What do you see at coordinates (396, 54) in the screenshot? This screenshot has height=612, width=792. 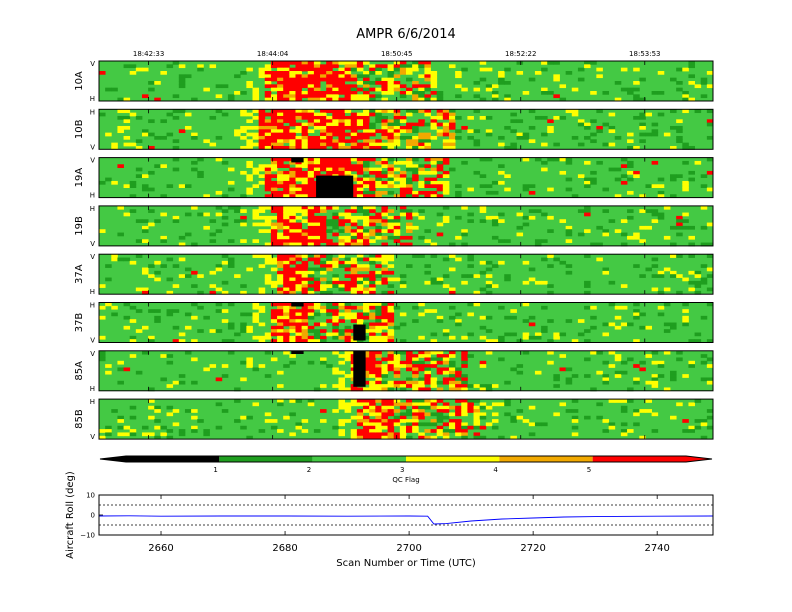 I see `top-time-tick-label: 18:50:45` at bounding box center [396, 54].